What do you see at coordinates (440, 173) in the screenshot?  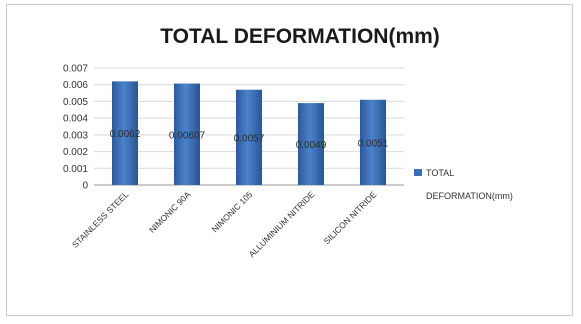 I see `legend-label-line-1: TOTAL` at bounding box center [440, 173].